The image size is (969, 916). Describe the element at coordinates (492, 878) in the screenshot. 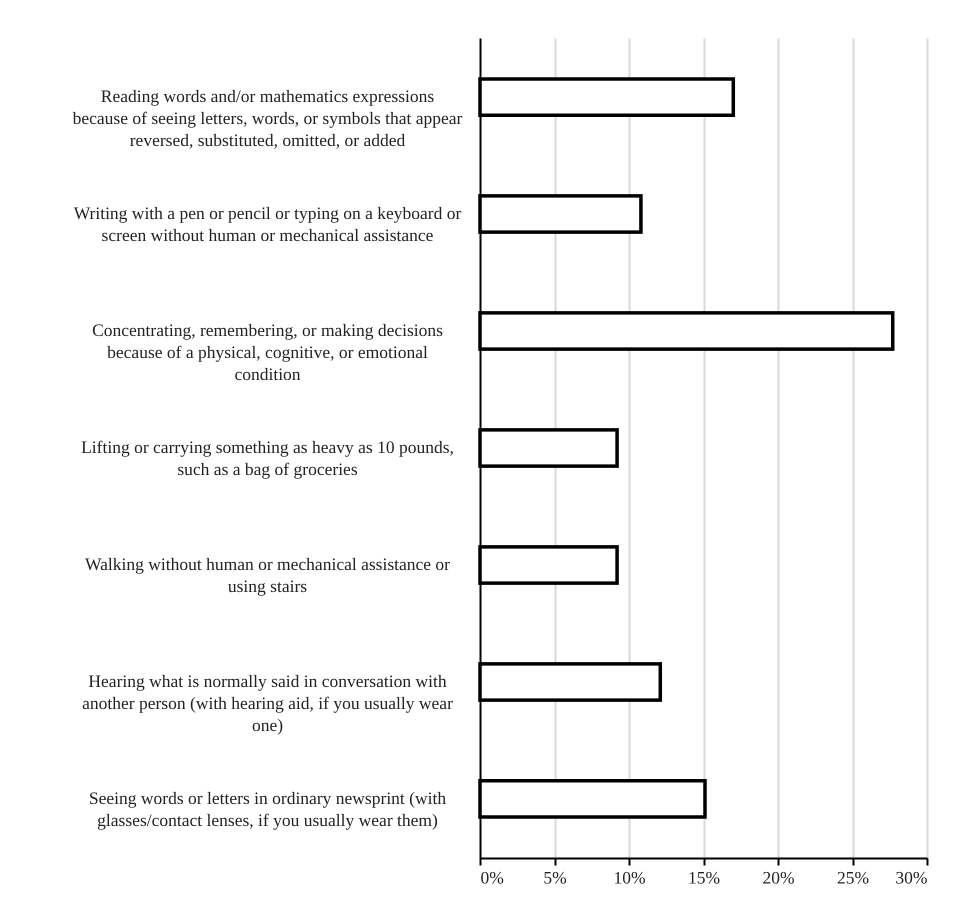

I see `x-tick-label: 0%` at that location.